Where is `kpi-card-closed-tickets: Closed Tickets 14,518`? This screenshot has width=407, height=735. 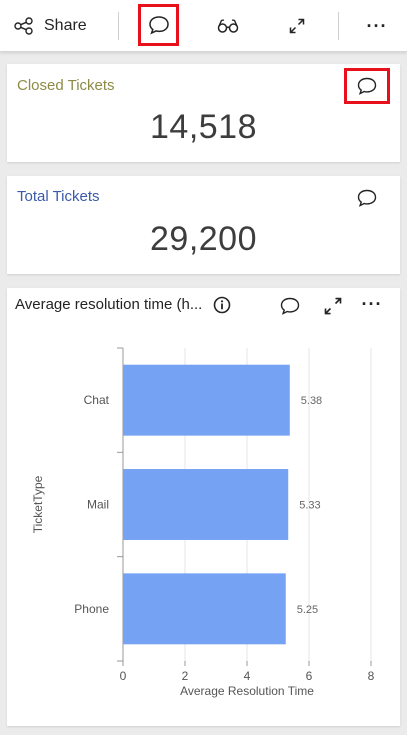 kpi-card-closed-tickets: Closed Tickets 14,518 is located at coordinates (203, 113).